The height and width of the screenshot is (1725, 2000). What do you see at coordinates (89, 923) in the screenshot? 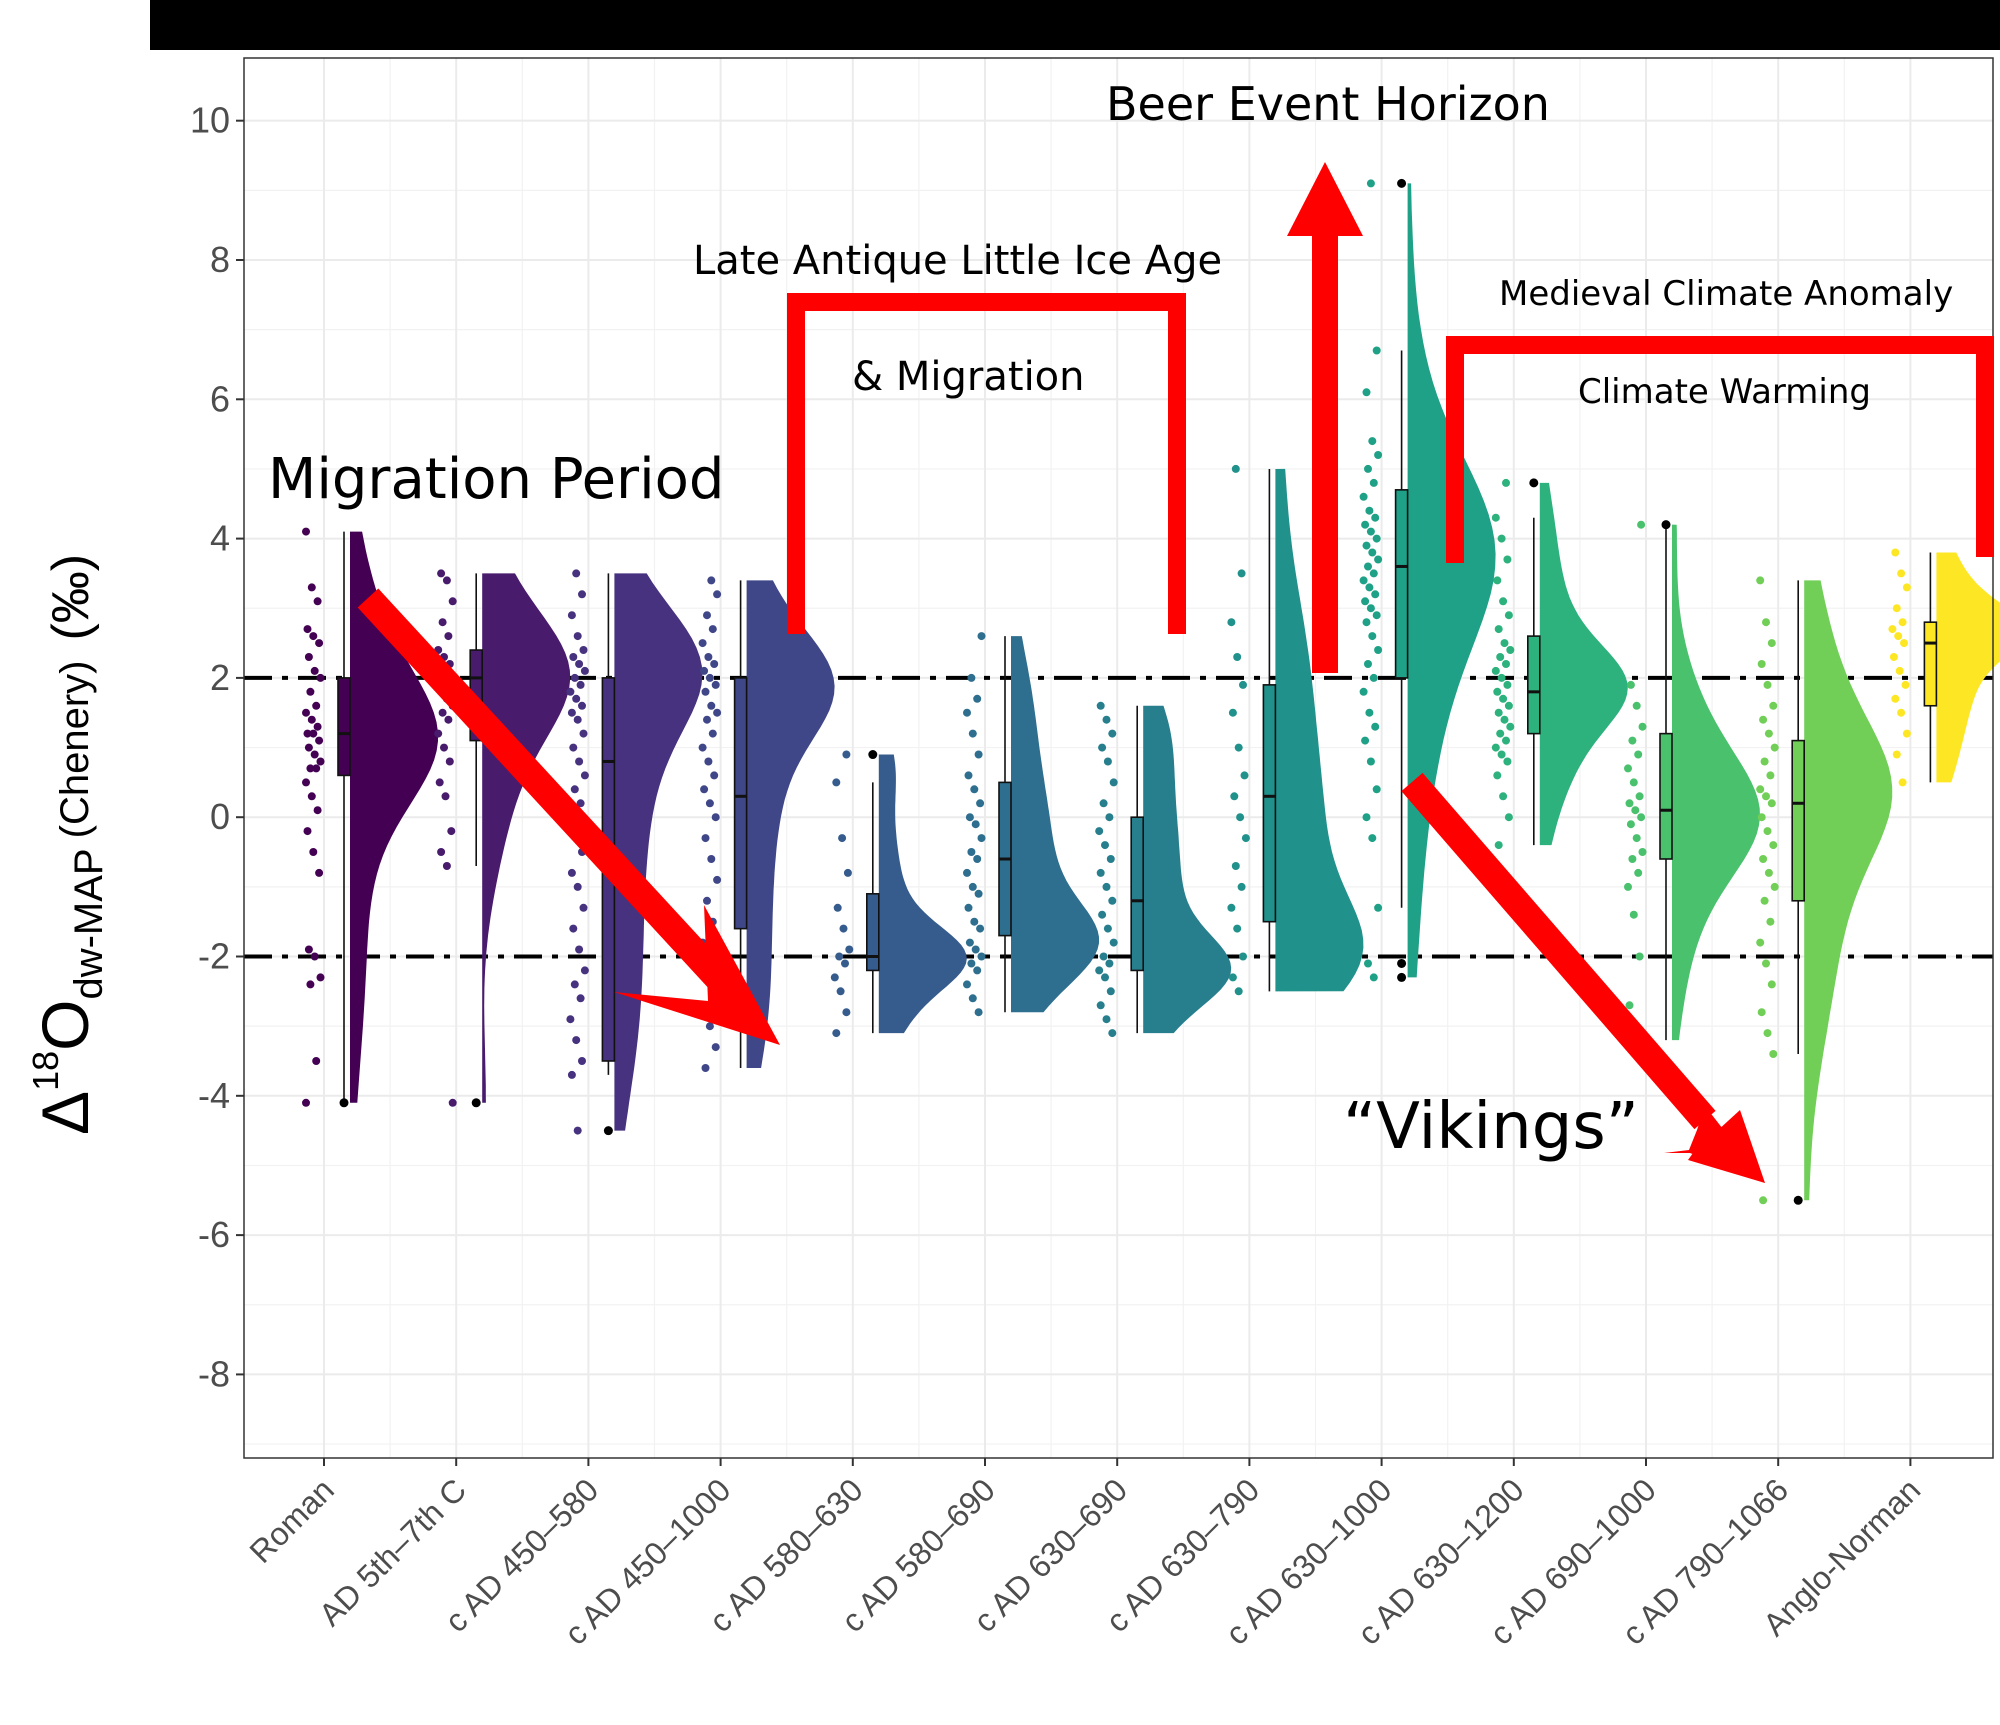
I see `ylabel-subscript: dw-MAP` at bounding box center [89, 923].